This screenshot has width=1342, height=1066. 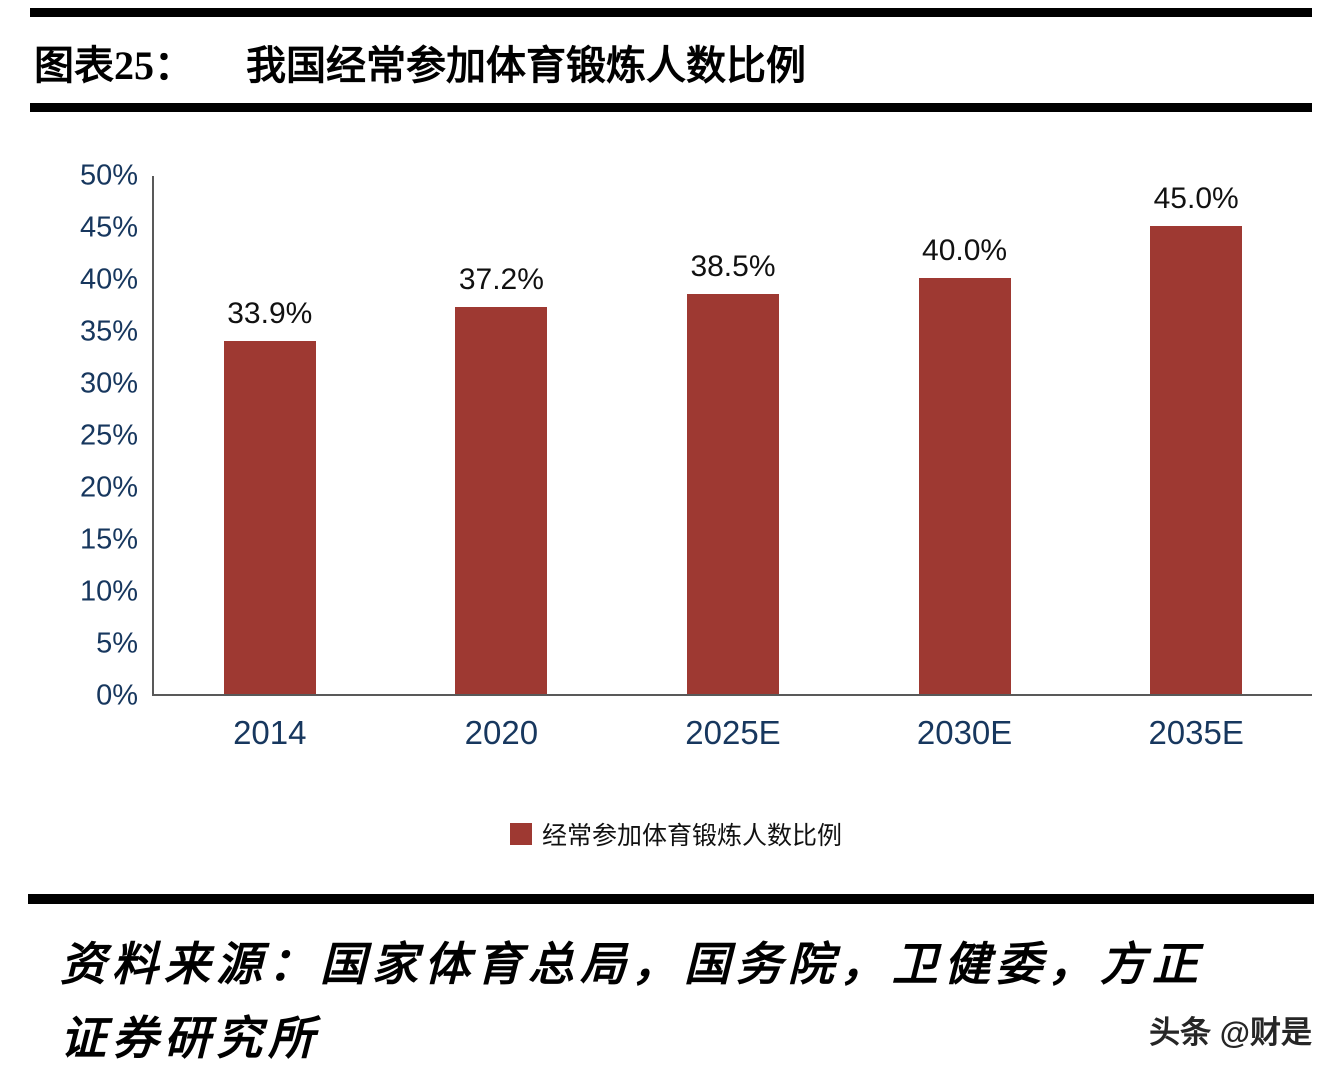 I want to click on y-tick-label: 25%, so click(x=108, y=435).